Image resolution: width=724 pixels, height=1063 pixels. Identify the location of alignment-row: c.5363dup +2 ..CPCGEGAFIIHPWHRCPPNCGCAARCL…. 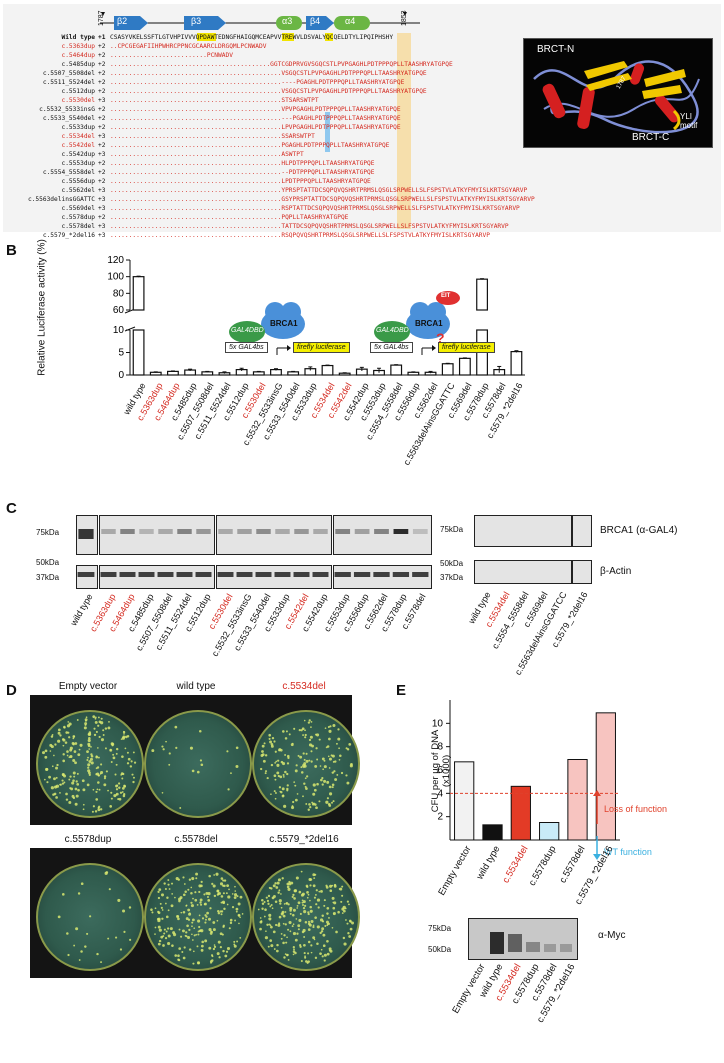
(360, 46).